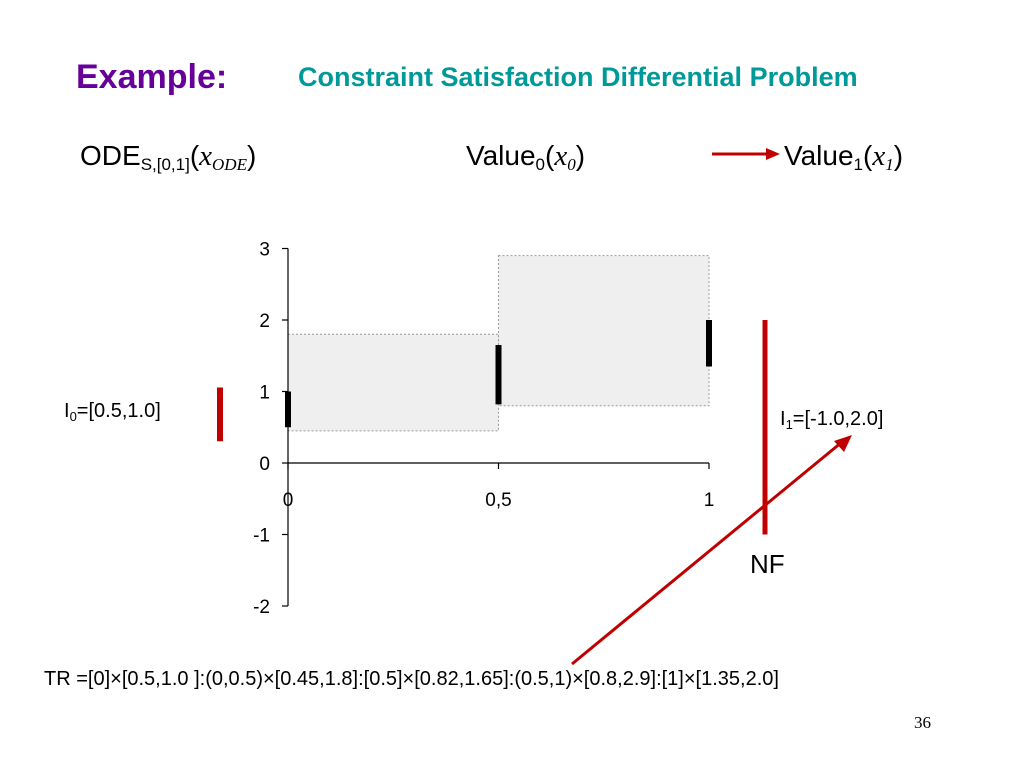 This screenshot has width=1024, height=768. What do you see at coordinates (819, 155) in the screenshot?
I see `value1-base: Value` at bounding box center [819, 155].